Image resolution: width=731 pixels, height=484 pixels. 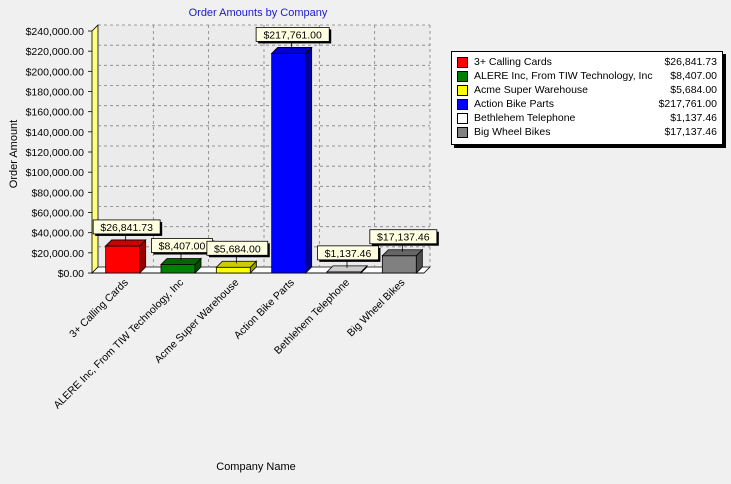 What do you see at coordinates (693, 76) in the screenshot?
I see `legend-value: $8,407.00` at bounding box center [693, 76].